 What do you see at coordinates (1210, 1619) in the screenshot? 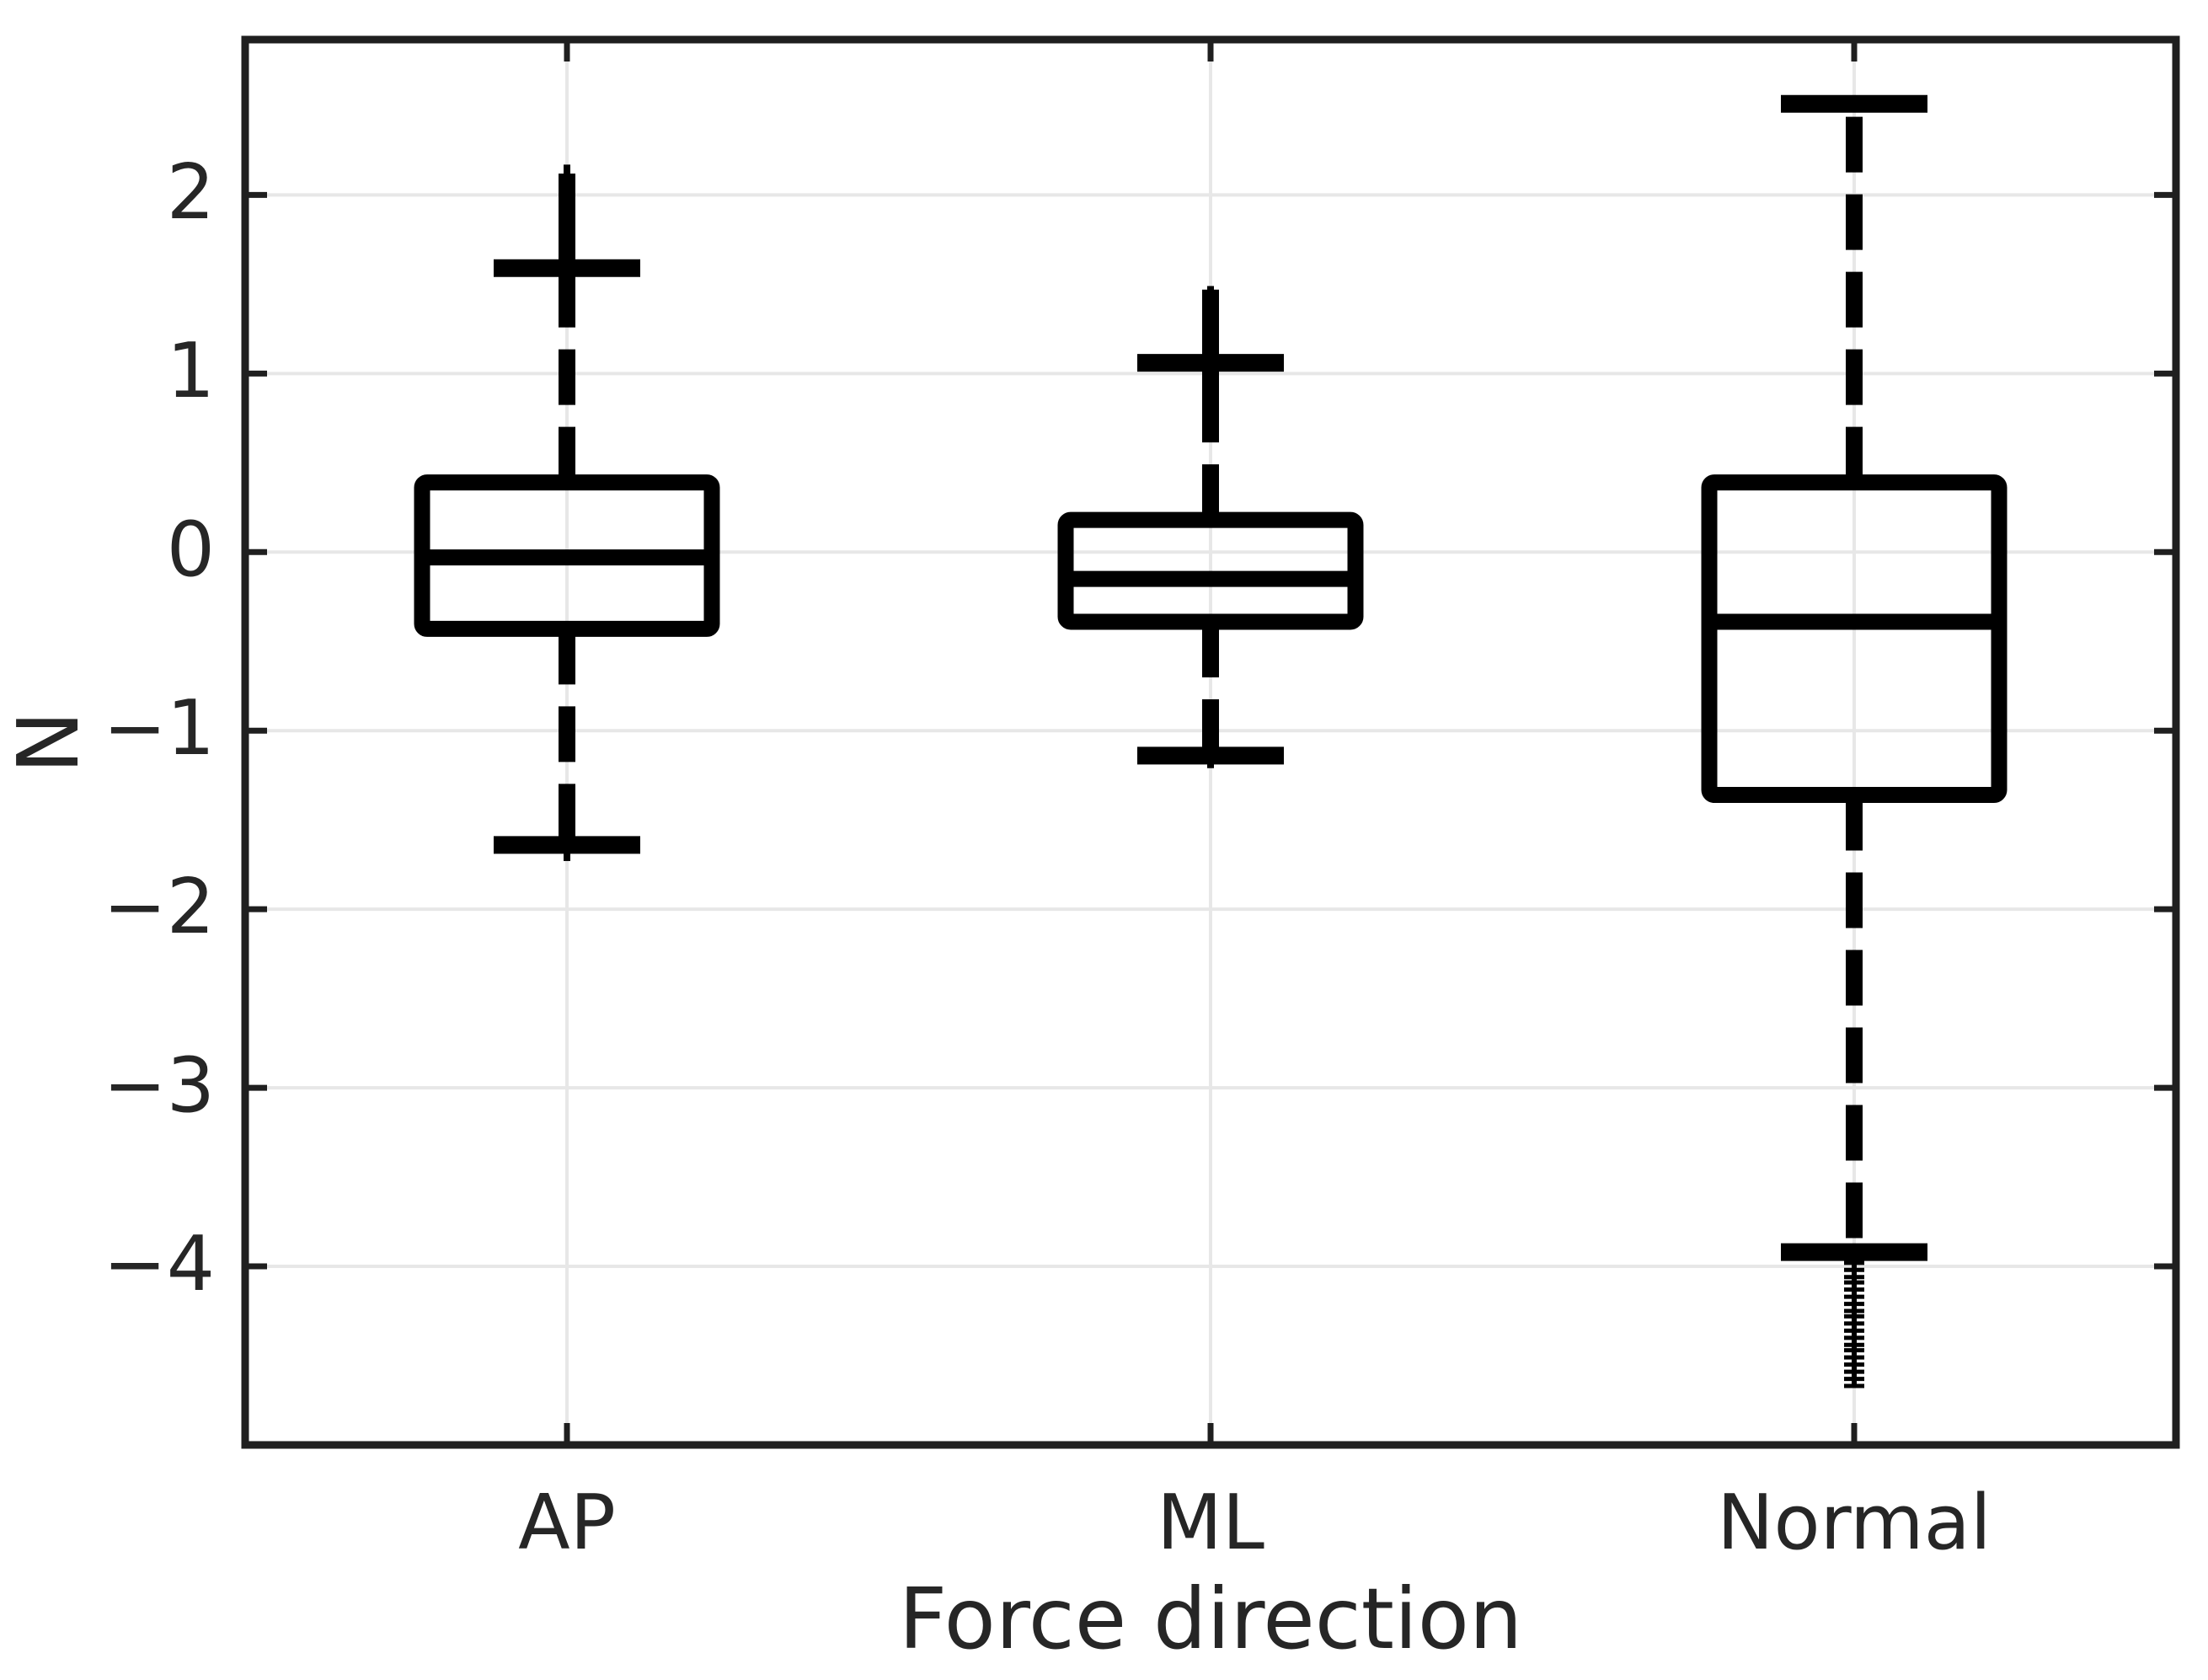
I see `x-axis-label: Force direction` at bounding box center [1210, 1619].